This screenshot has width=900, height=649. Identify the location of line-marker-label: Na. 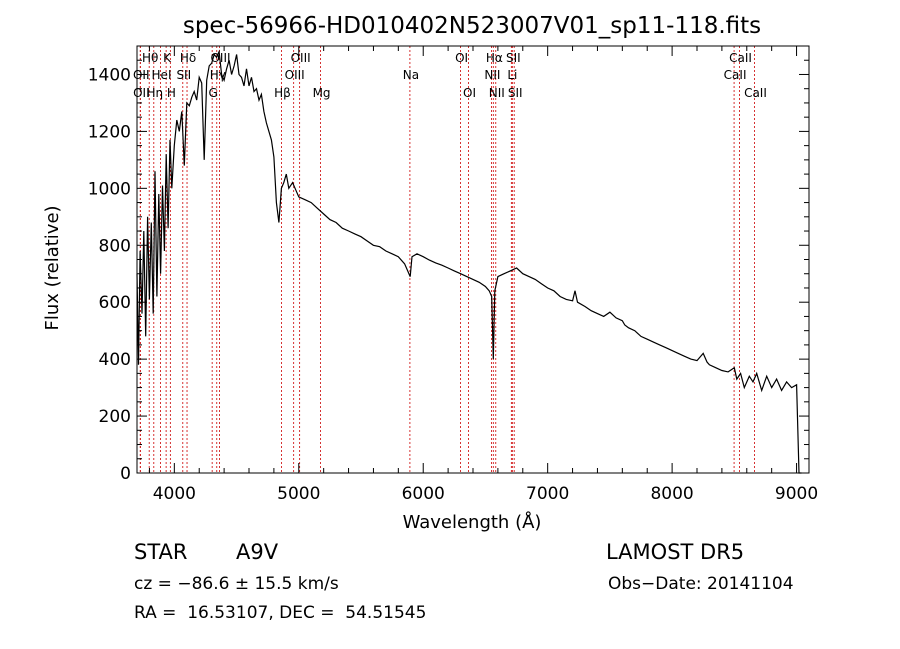
(411, 75).